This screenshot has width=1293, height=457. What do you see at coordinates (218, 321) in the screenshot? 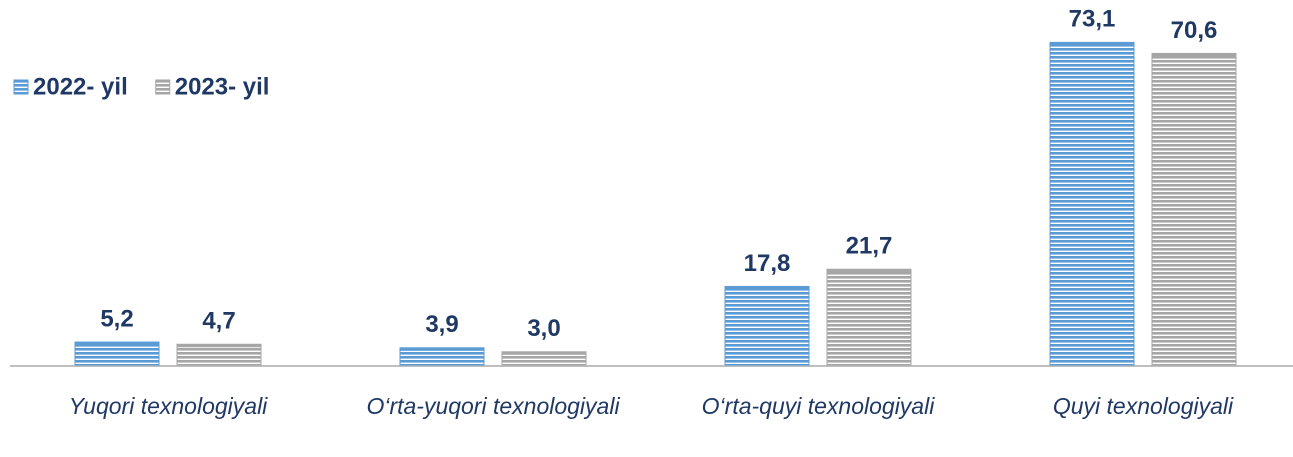
I see `data-label: 4,7` at bounding box center [218, 321].